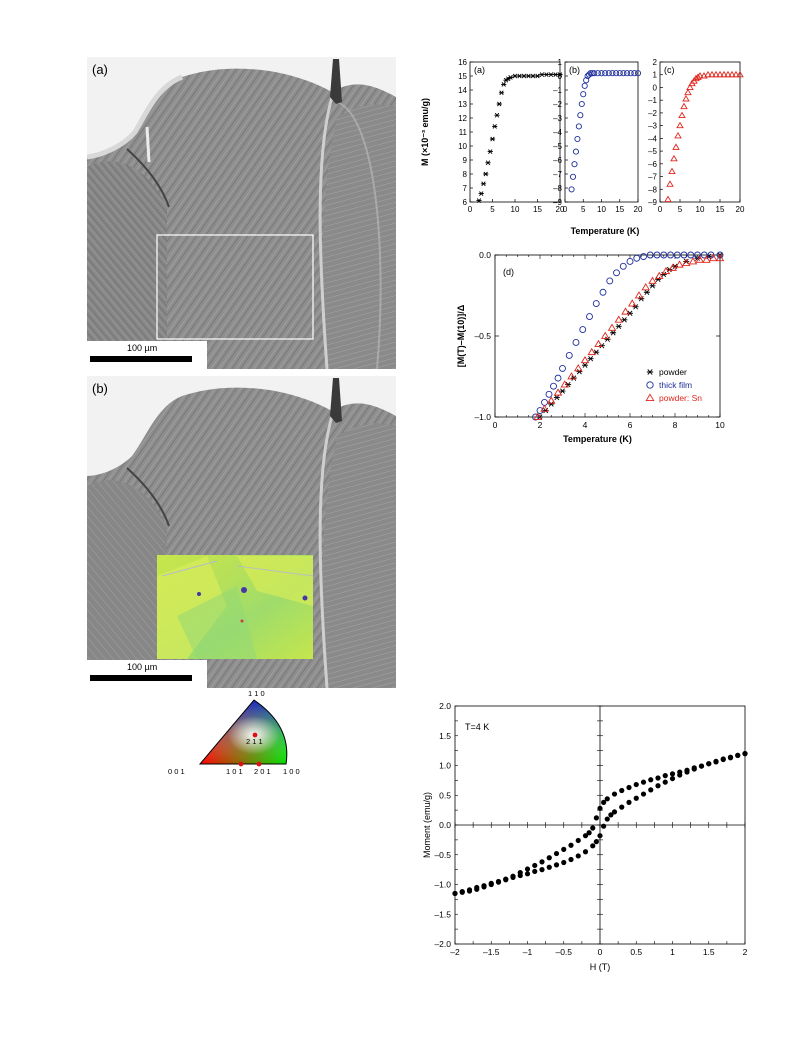 This screenshot has height=1043, width=791. Describe the element at coordinates (508, 272) in the screenshot. I see `panel-letter: (d)` at that location.